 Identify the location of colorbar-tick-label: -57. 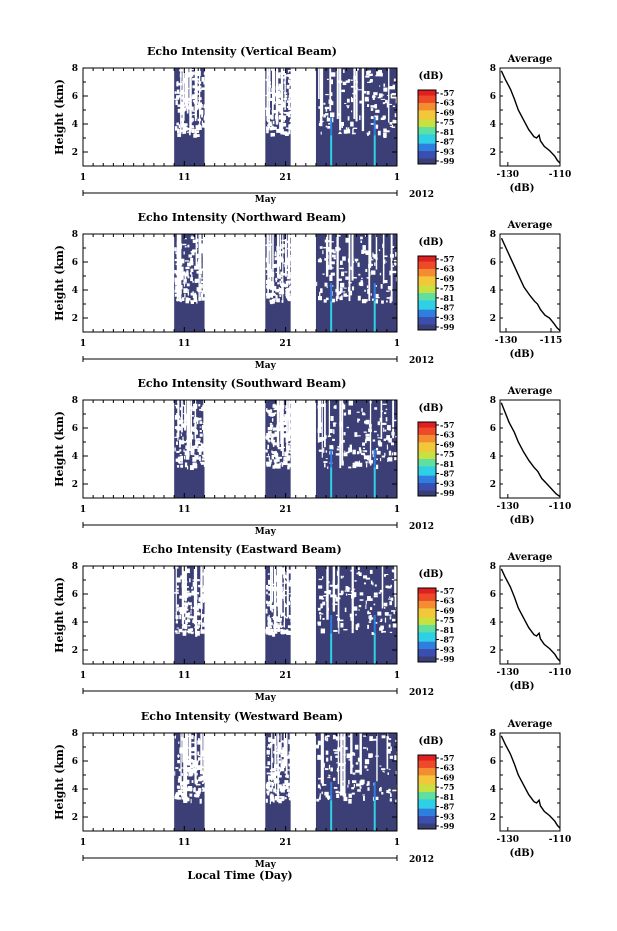
(447, 93).